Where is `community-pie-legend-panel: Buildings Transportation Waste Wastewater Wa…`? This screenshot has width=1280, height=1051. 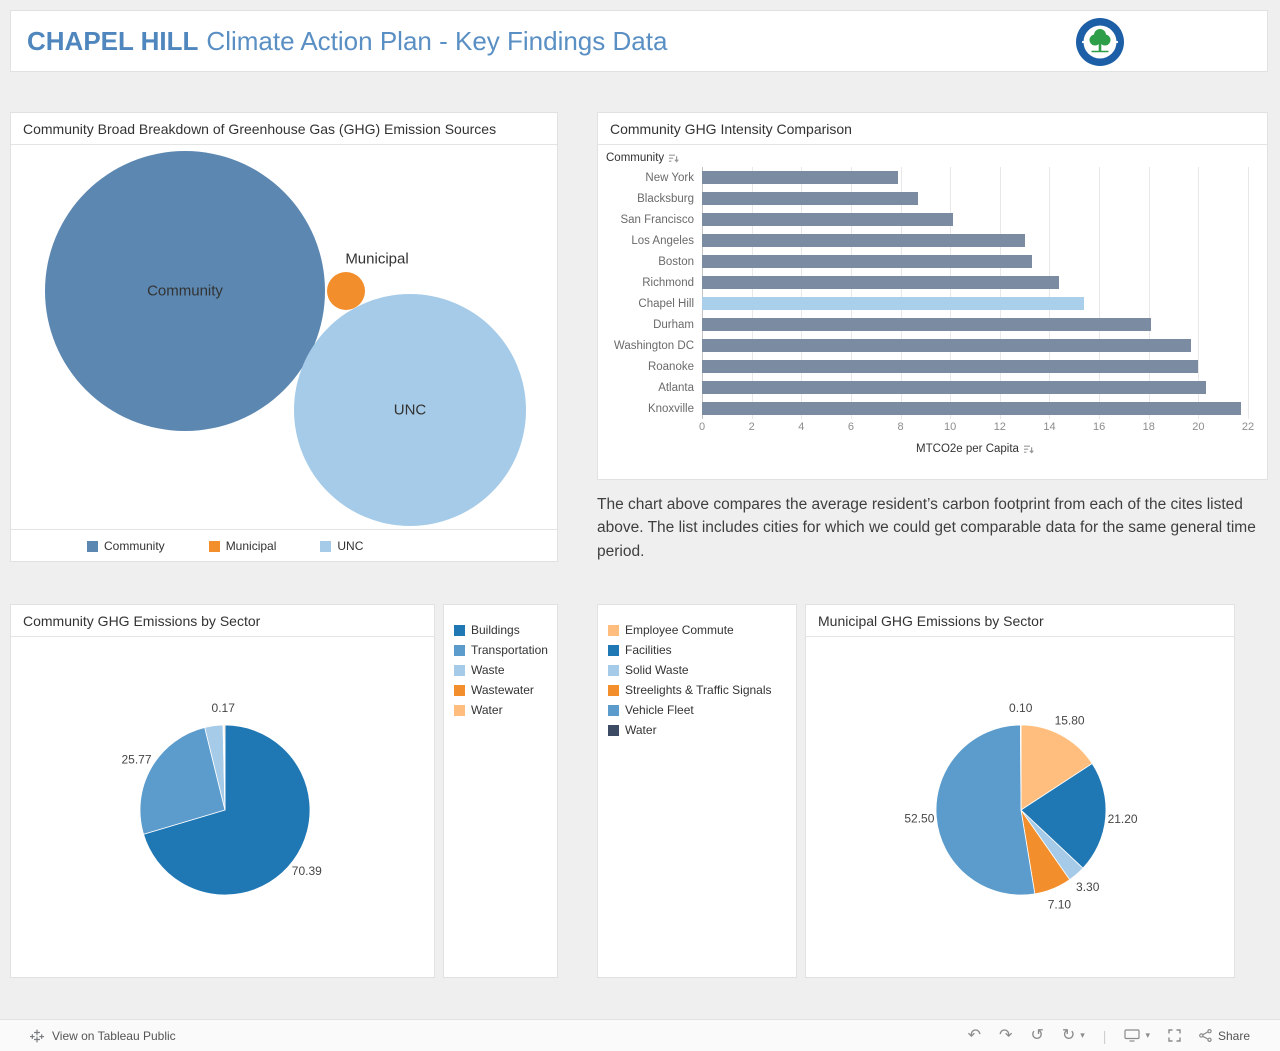 community-pie-legend-panel: Buildings Transportation Waste Wastewater Wa… is located at coordinates (500, 791).